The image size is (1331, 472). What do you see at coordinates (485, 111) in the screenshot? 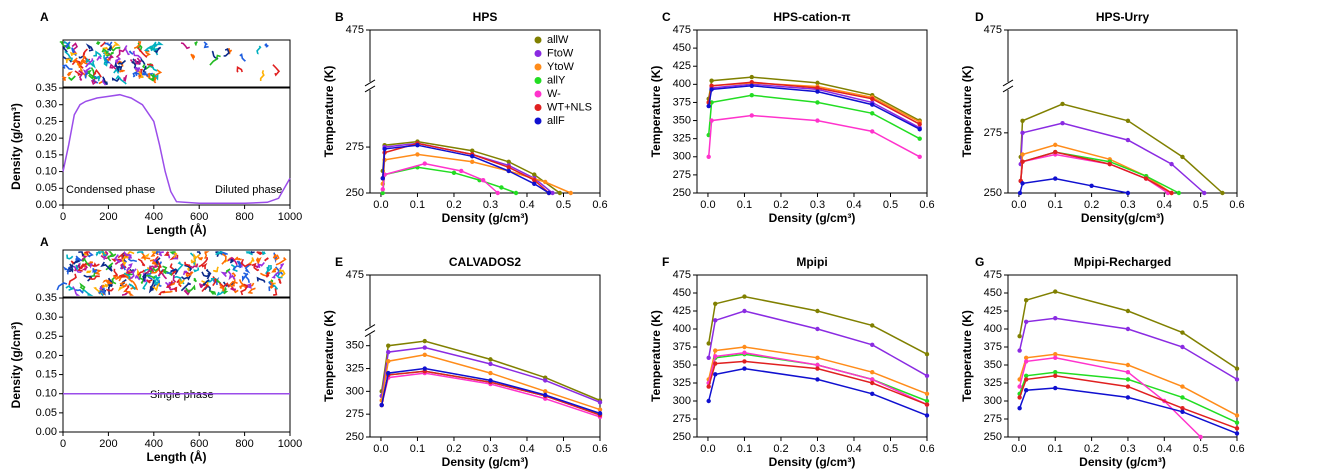
I see `plot-frame` at bounding box center [485, 111].